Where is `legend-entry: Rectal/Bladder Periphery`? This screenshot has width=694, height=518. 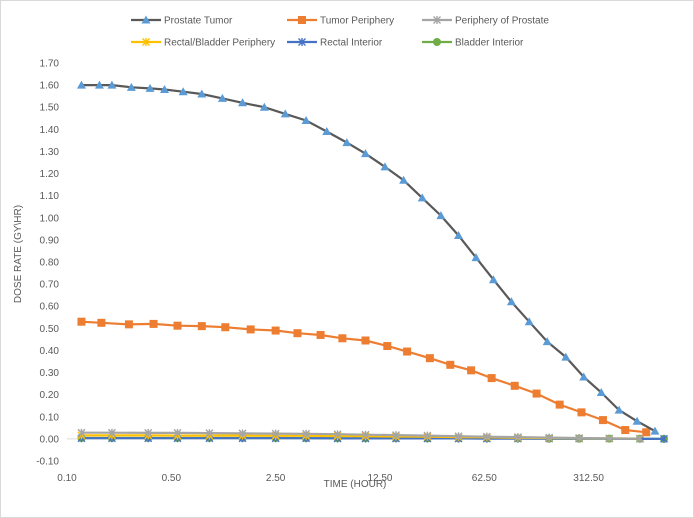
legend-entry: Rectal/Bladder Periphery is located at coordinates (203, 43).